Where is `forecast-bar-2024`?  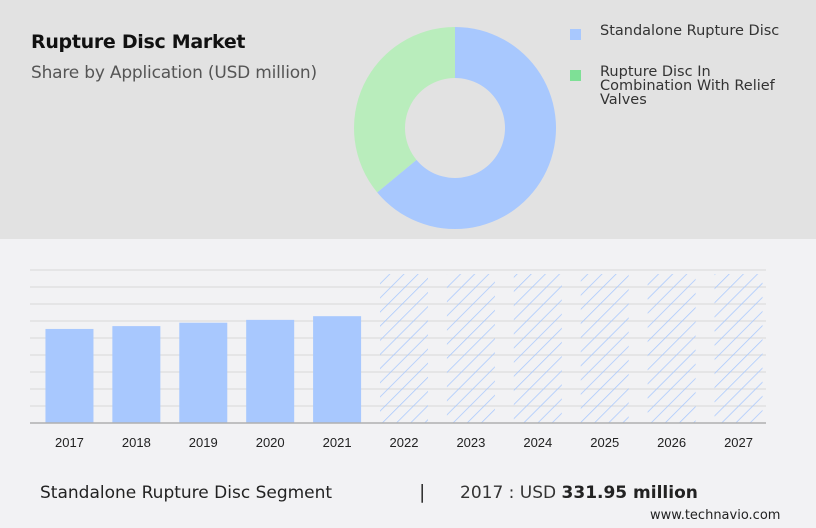 forecast-bar-2024 is located at coordinates (537, 348).